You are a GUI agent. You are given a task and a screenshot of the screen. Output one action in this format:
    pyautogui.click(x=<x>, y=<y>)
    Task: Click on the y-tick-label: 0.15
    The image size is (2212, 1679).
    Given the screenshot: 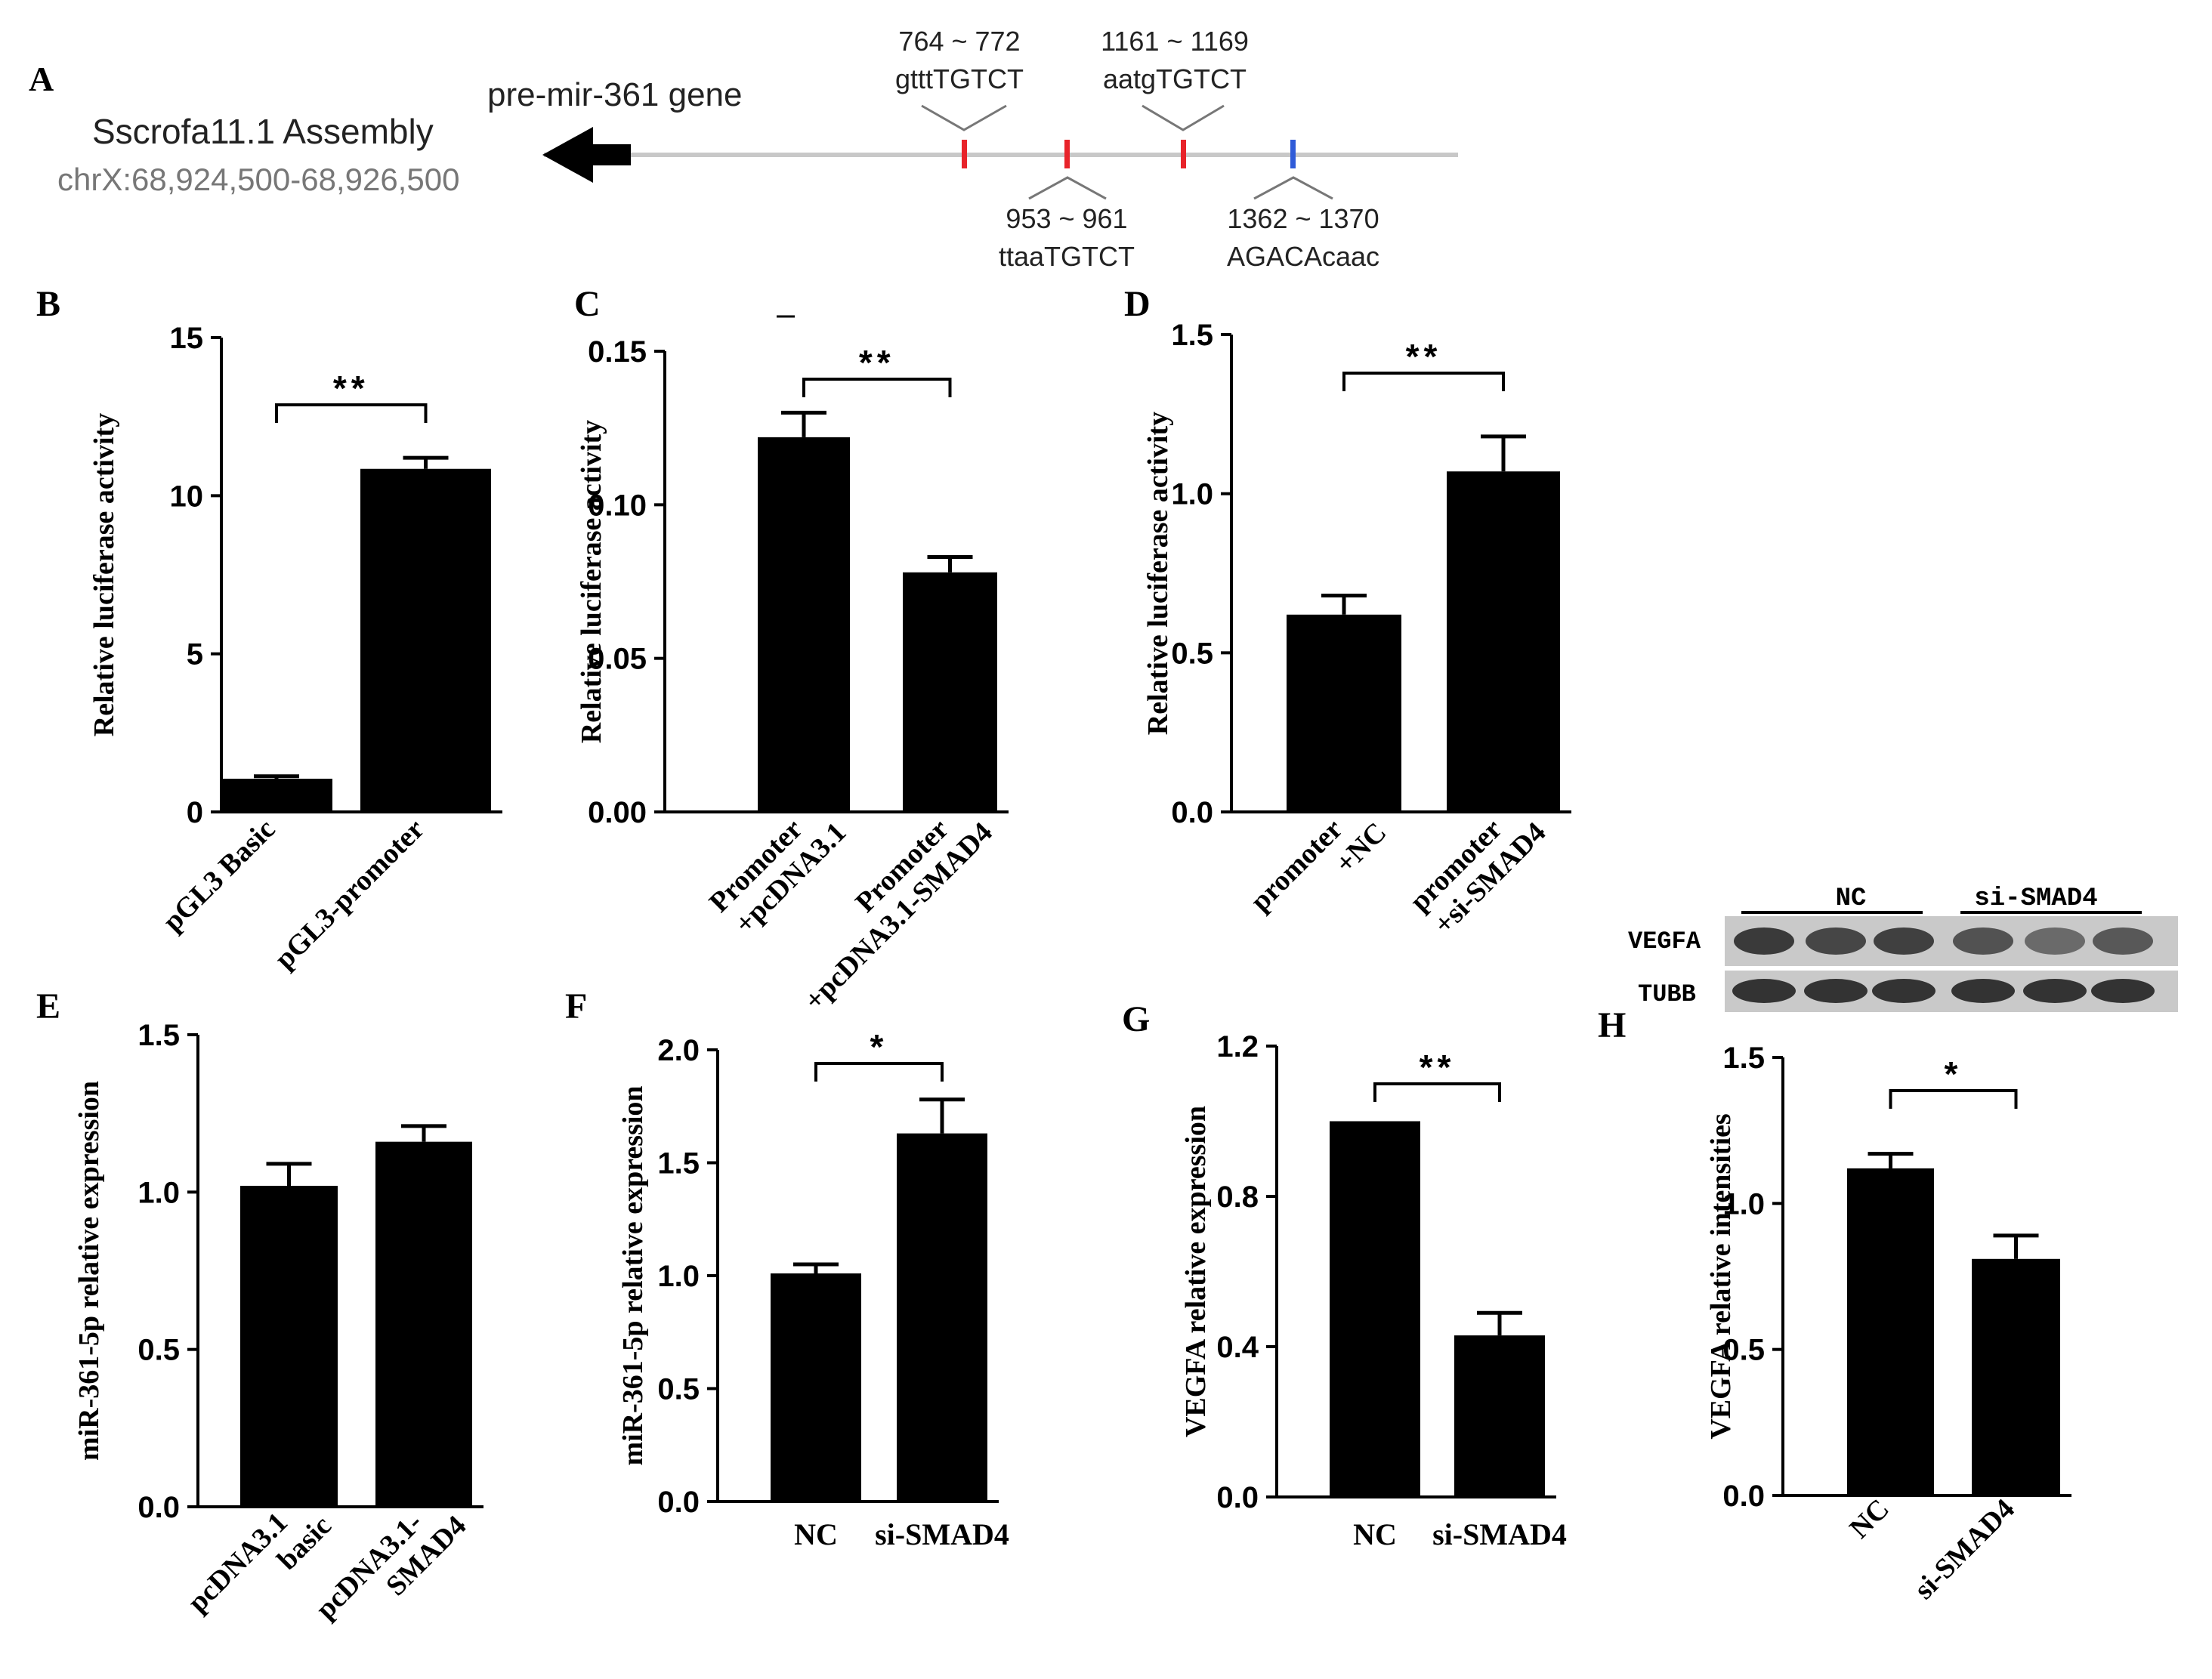 What is the action you would take?
    pyautogui.click(x=617, y=352)
    